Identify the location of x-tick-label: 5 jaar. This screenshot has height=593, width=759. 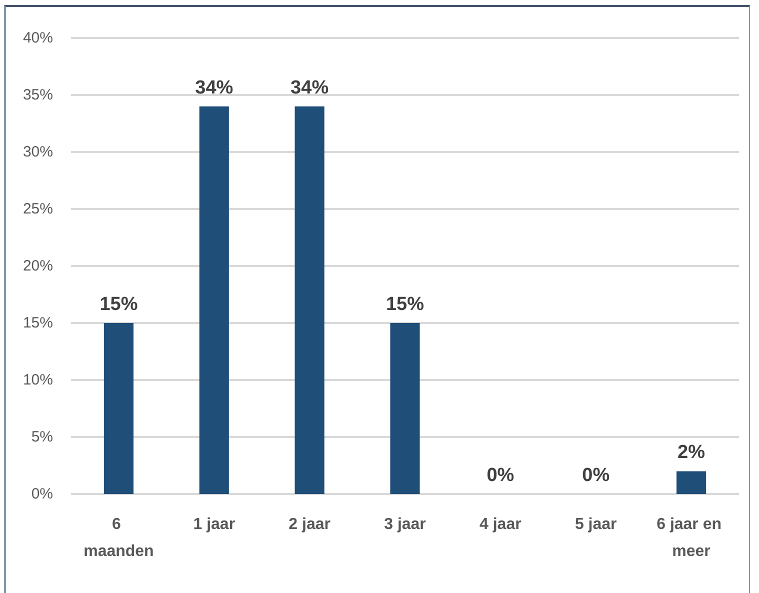
(595, 524).